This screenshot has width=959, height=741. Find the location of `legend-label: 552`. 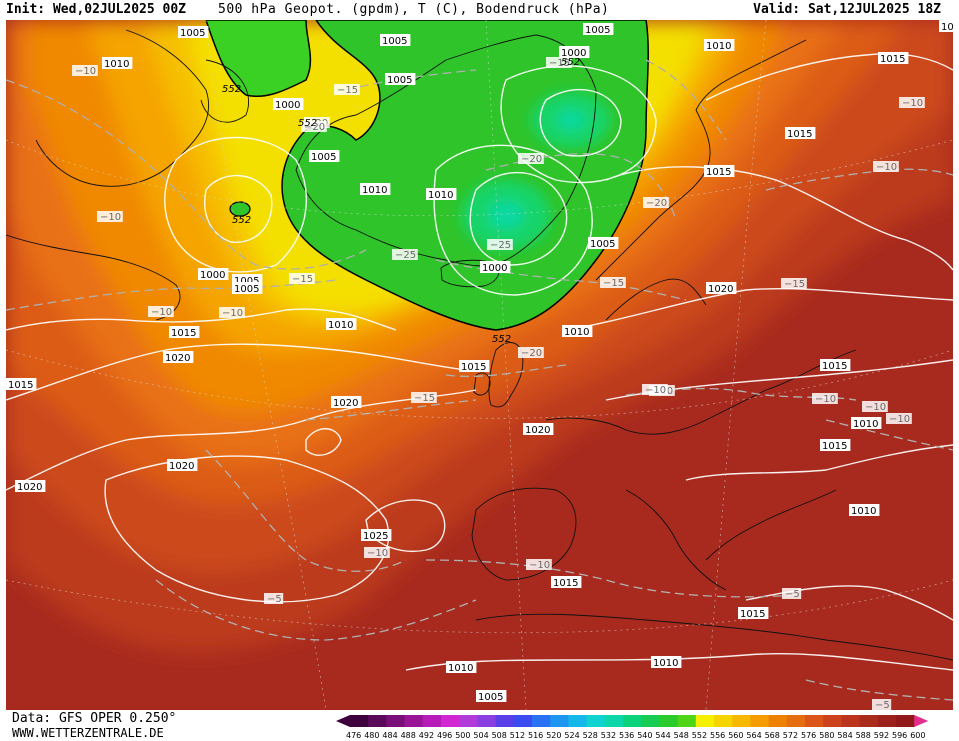

legend-label: 552 is located at coordinates (699, 735).